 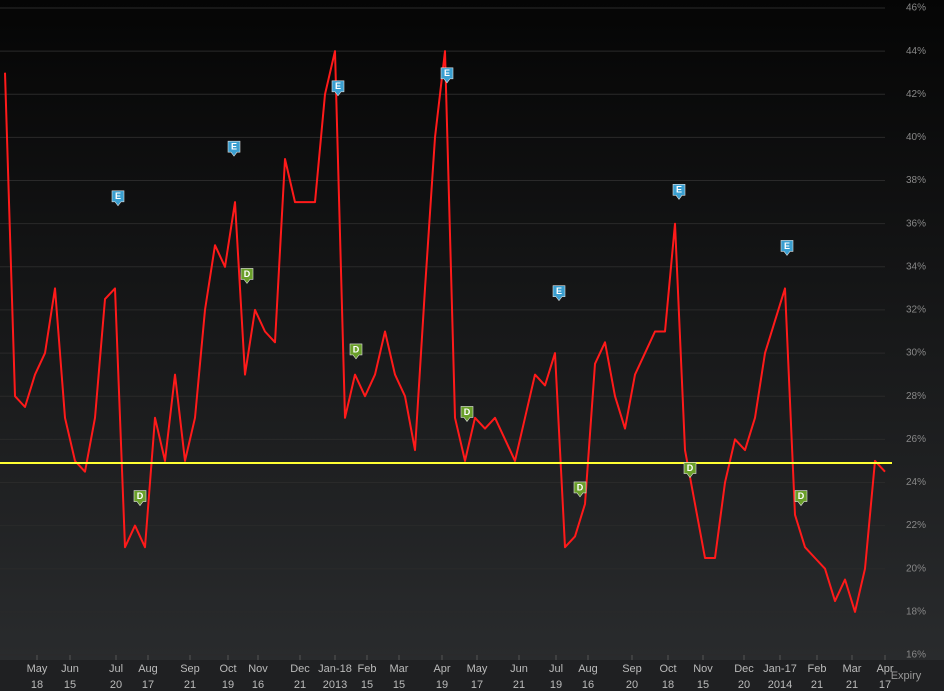 What do you see at coordinates (916, 396) in the screenshot?
I see `y-tick-label: 28%` at bounding box center [916, 396].